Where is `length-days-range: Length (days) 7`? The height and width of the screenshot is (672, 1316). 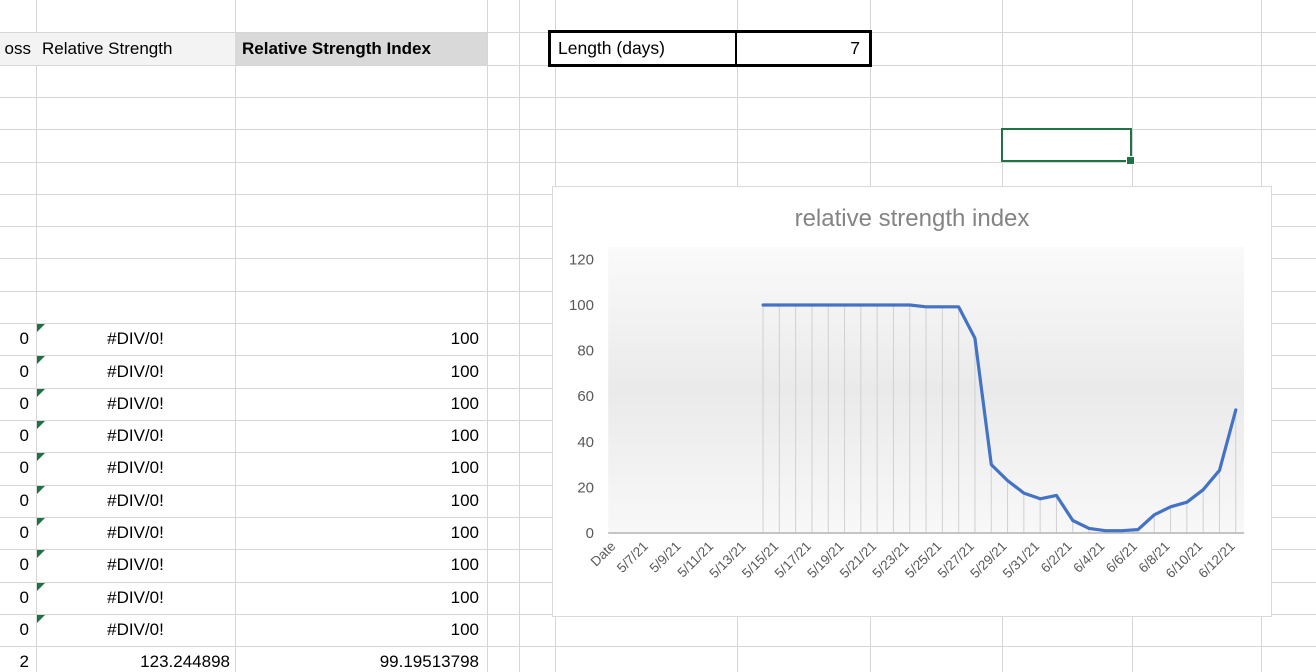
length-days-range: Length (days) 7 is located at coordinates (710, 48).